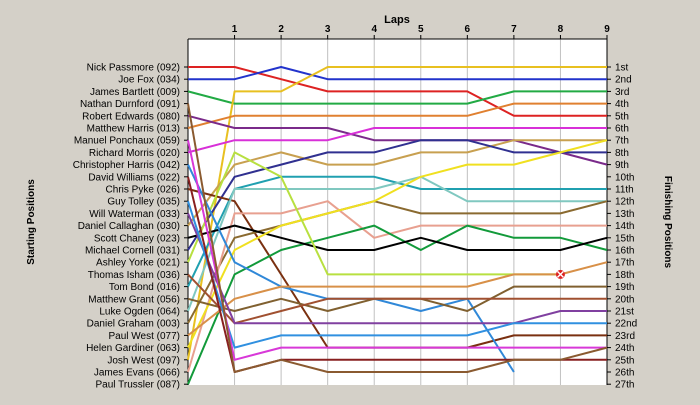 This screenshot has height=405, width=700. I want to click on finish-pos-label-4: 4th, so click(622, 104).